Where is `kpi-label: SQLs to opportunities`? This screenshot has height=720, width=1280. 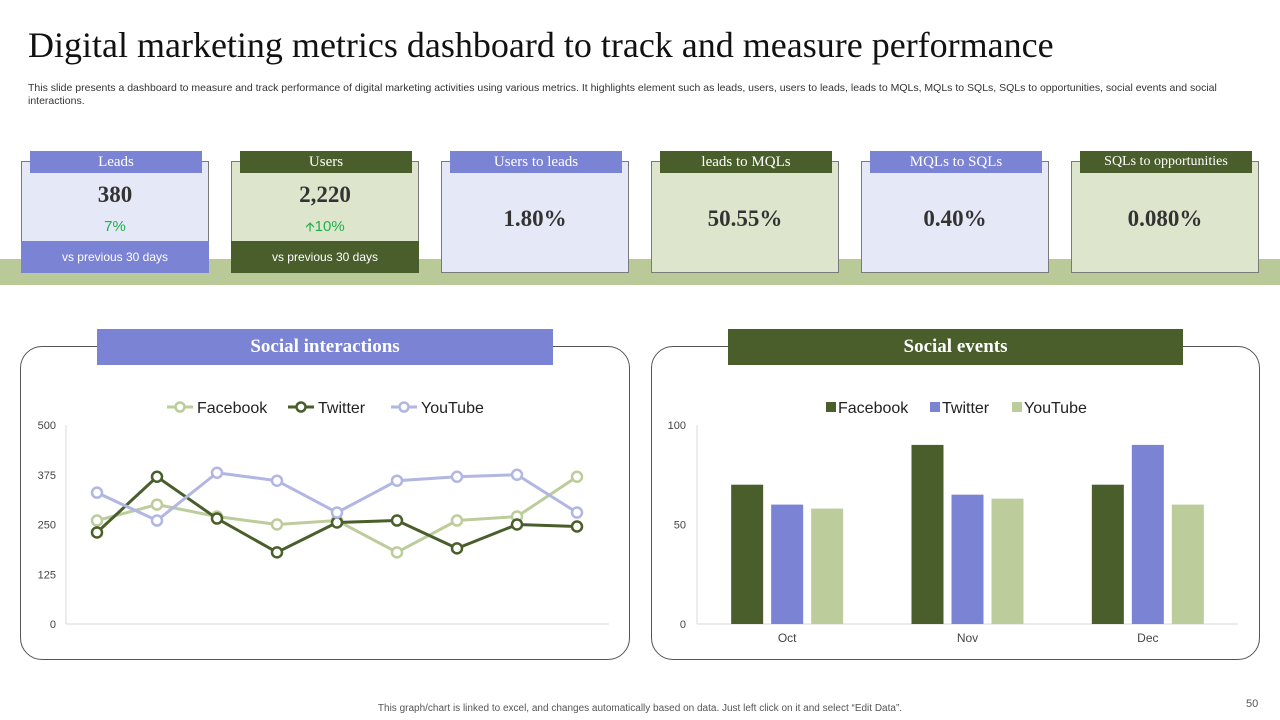 kpi-label: SQLs to opportunities is located at coordinates (1166, 162).